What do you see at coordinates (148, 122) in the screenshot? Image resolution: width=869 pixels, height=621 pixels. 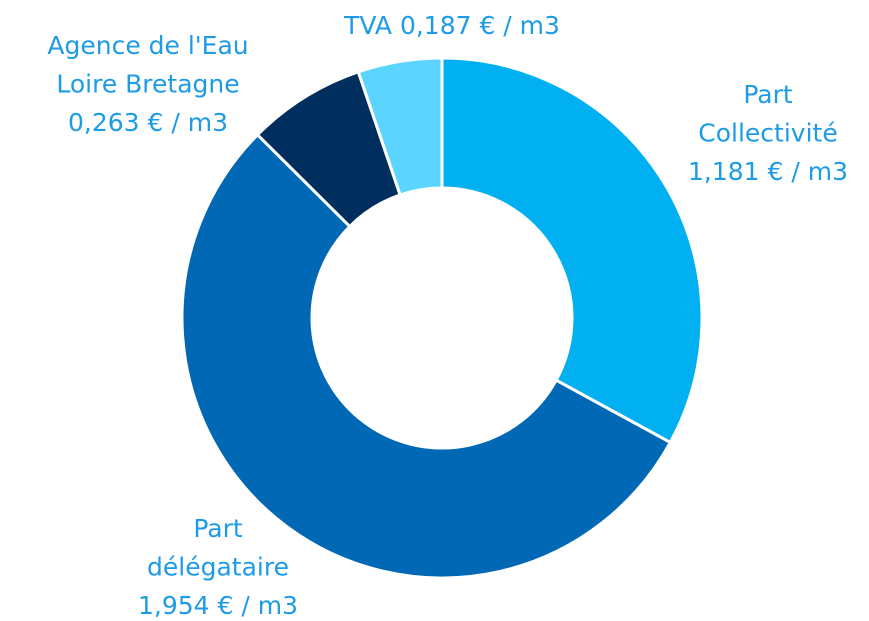 I see `value-label: 0,263 € / m3` at bounding box center [148, 122].